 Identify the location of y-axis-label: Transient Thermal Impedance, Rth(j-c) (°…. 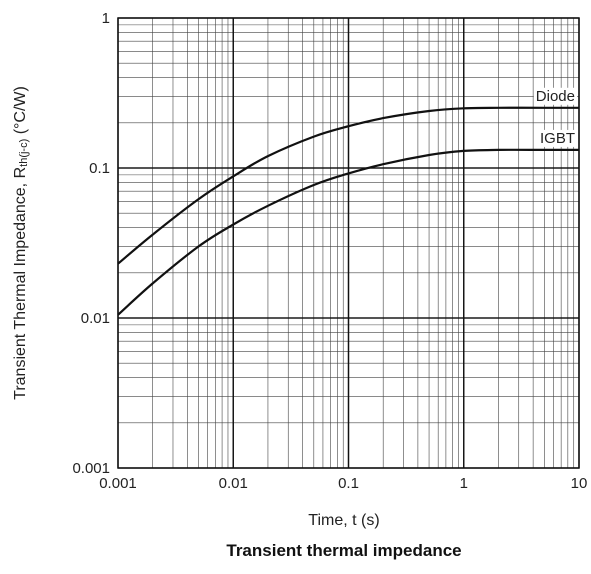
(21, 243).